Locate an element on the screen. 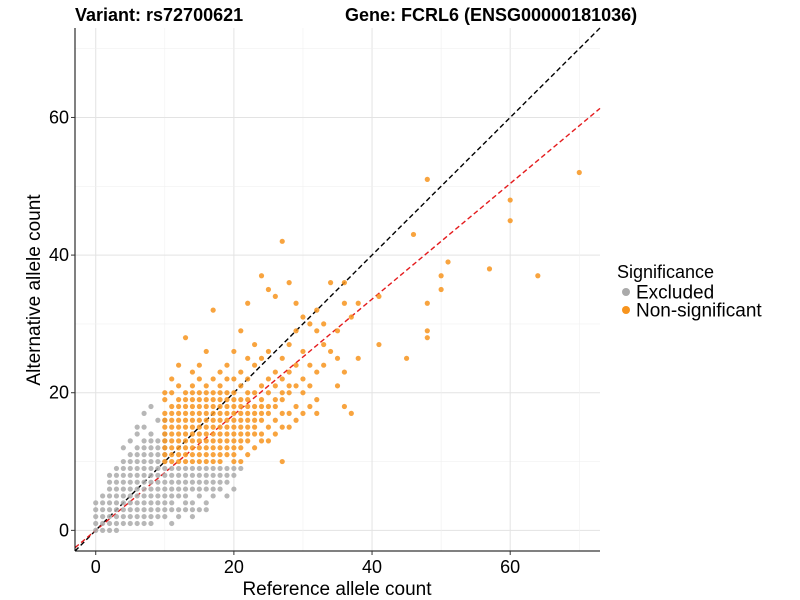  legend-title: Significance is located at coordinates (665, 272).